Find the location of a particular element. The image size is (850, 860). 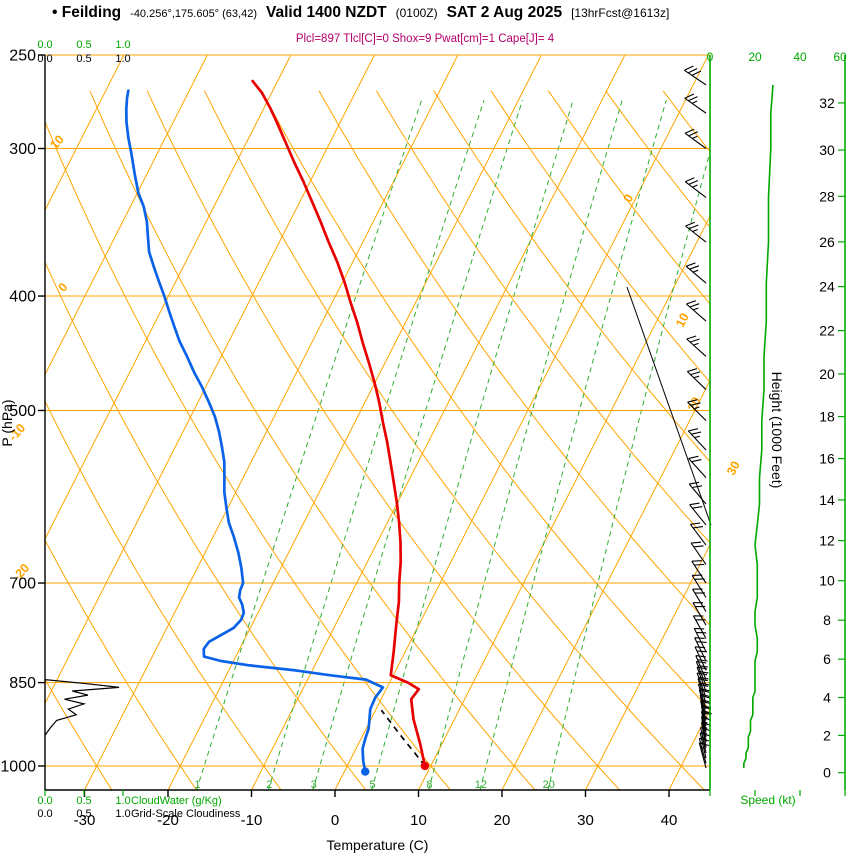

pressure-tick-label: 500 is located at coordinates (22, 411).